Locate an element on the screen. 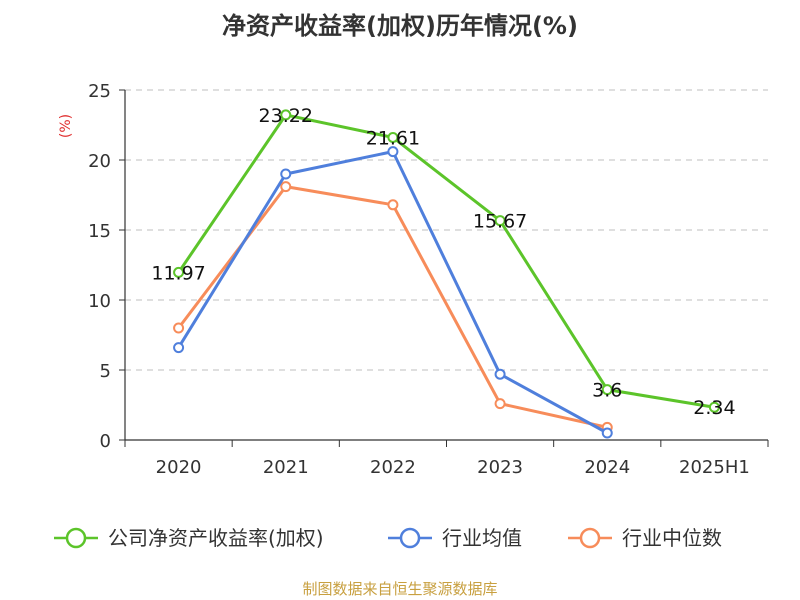 This screenshot has width=800, height=600. y-axis-unit: (%) is located at coordinates (66, 126).